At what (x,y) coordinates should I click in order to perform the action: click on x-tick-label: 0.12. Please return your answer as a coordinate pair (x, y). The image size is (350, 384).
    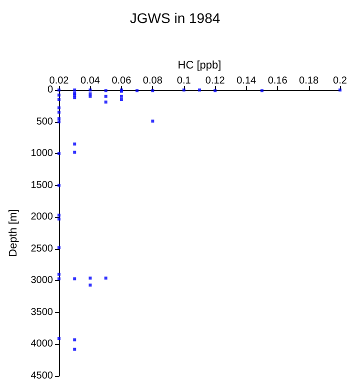
    Looking at the image, I should click on (215, 81).